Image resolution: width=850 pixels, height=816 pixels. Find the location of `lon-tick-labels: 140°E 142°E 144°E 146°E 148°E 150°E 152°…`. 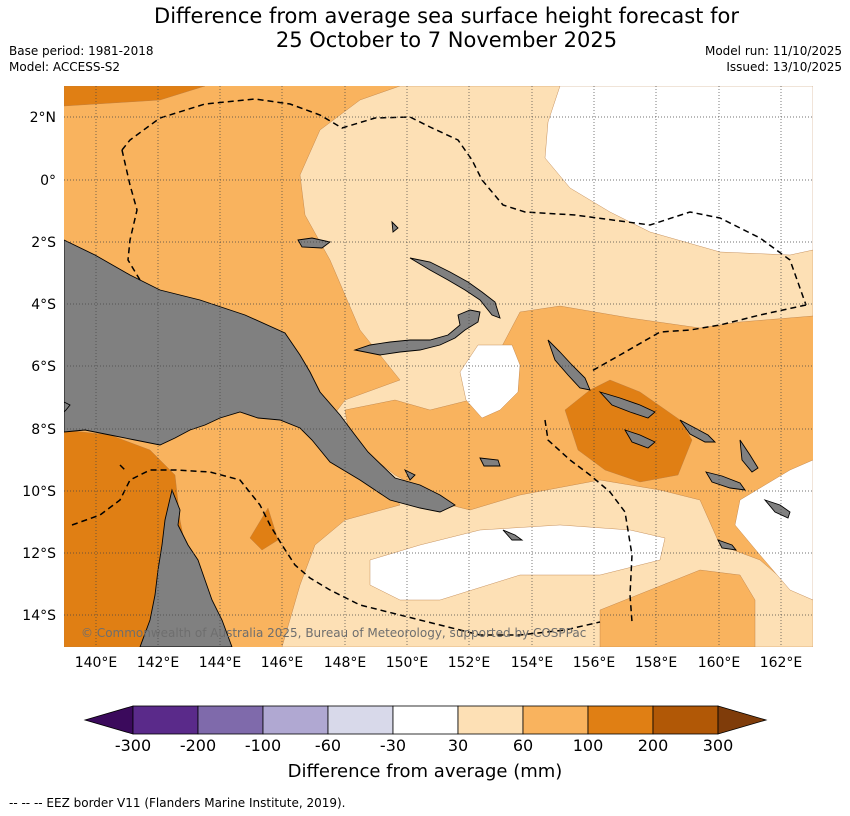

lon-tick-labels: 140°E 142°E 144°E 146°E 148°E 150°E 152°… is located at coordinates (439, 663).